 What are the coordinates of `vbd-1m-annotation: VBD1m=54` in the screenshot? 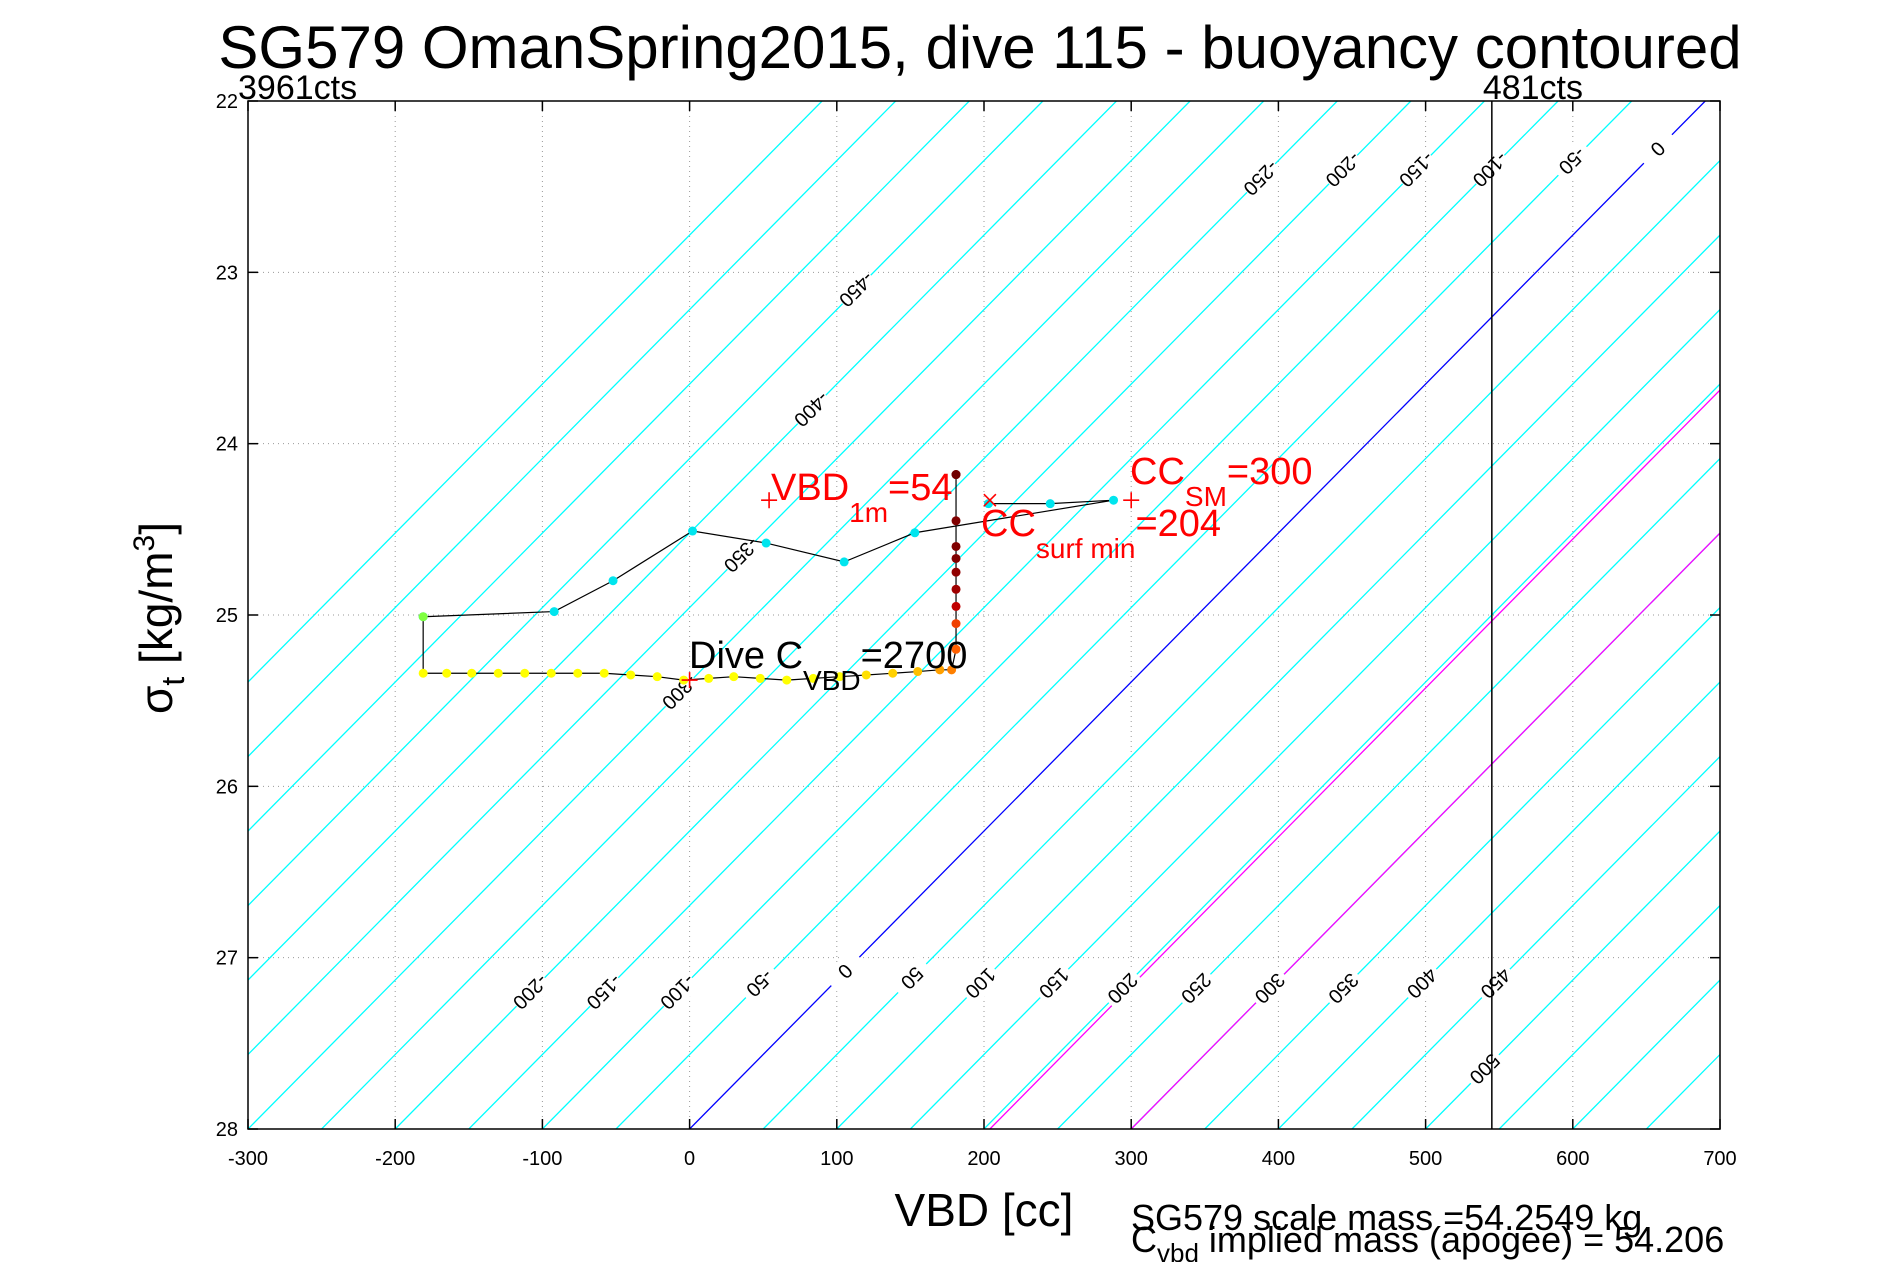 It's located at (862, 497).